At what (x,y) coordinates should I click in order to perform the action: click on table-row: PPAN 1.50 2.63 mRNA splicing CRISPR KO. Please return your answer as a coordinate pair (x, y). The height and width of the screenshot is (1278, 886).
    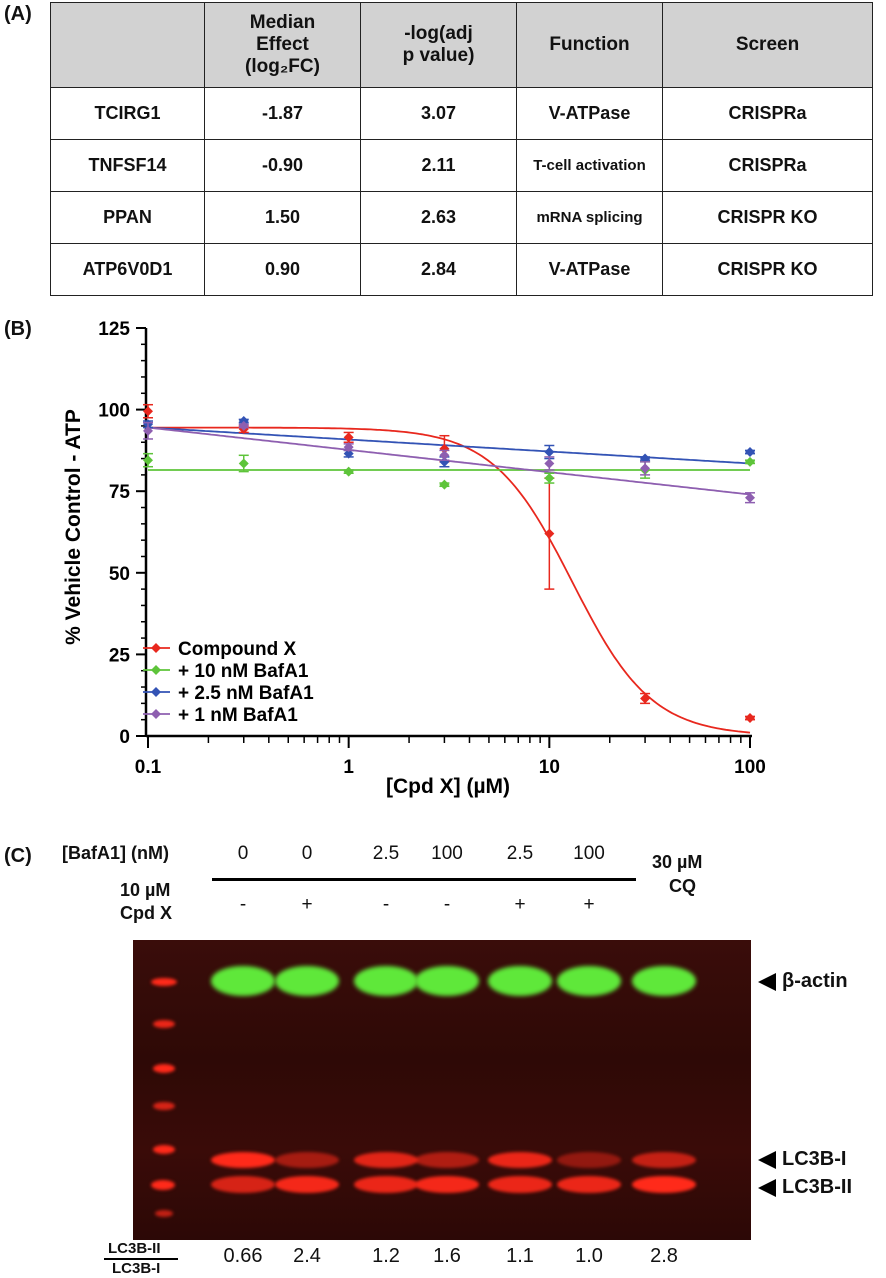
    Looking at the image, I should click on (461, 217).